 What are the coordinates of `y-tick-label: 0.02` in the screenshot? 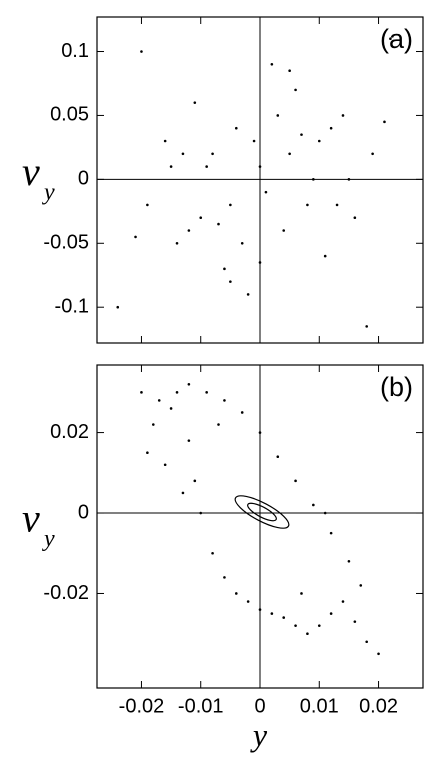 It's located at (69, 432).